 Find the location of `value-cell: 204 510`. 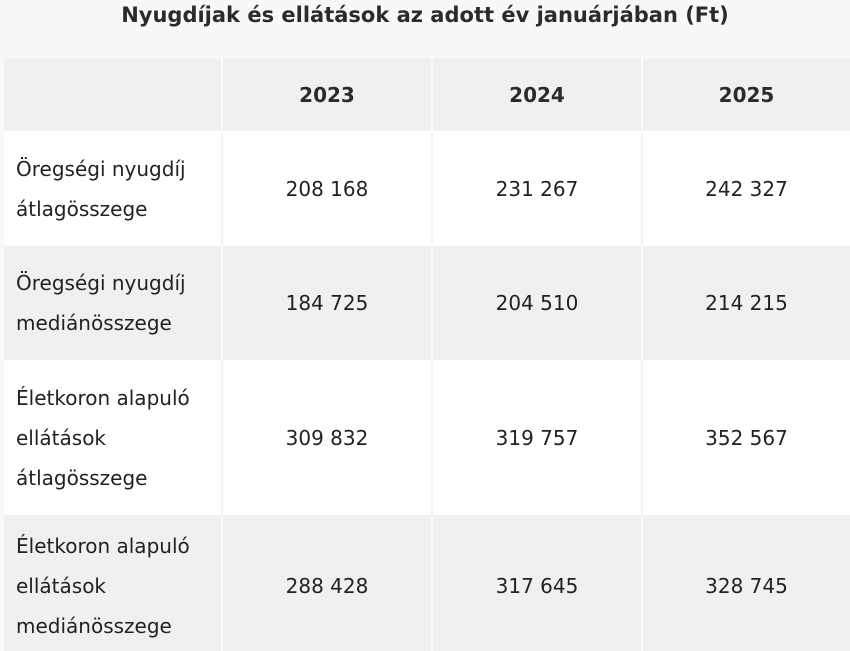

value-cell: 204 510 is located at coordinates (536, 303).